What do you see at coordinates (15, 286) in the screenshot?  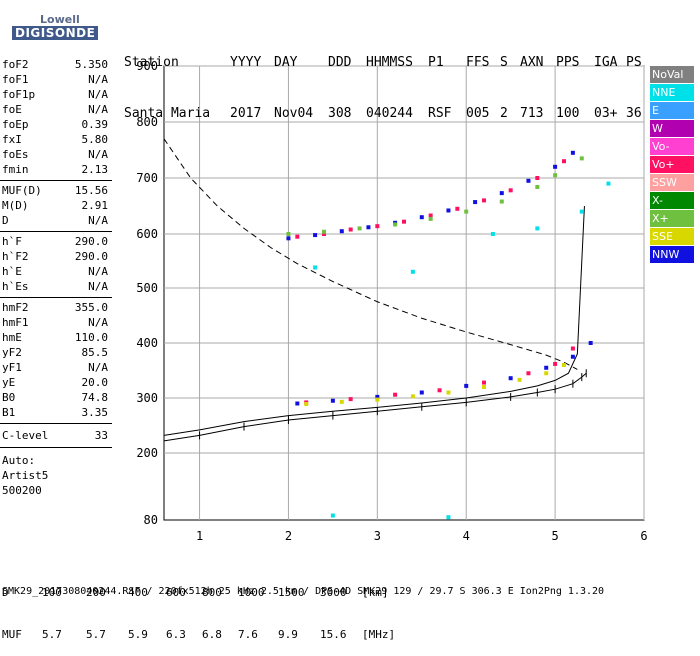 I see `param-key: h`Es` at bounding box center [15, 286].